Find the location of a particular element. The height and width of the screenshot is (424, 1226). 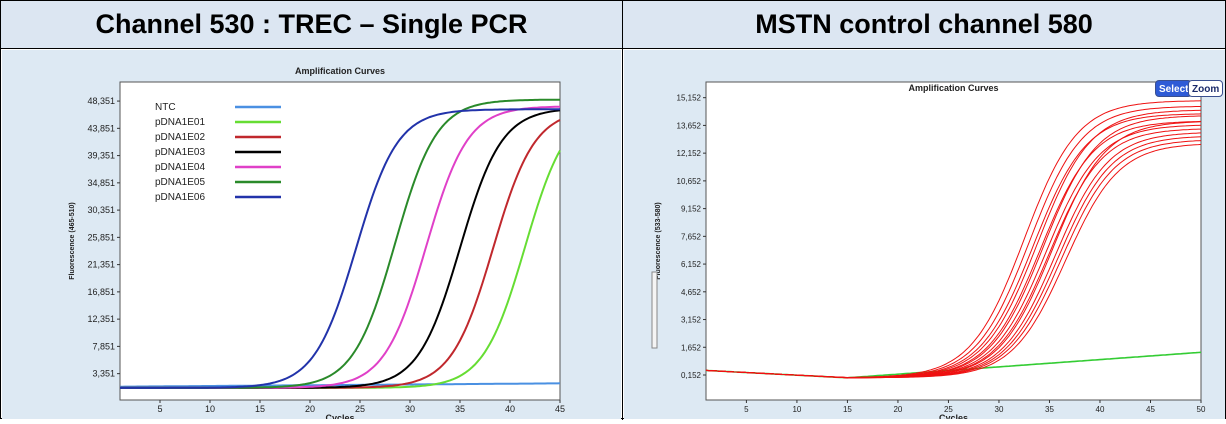

y-tick-label: 12,152 is located at coordinates (689, 153).